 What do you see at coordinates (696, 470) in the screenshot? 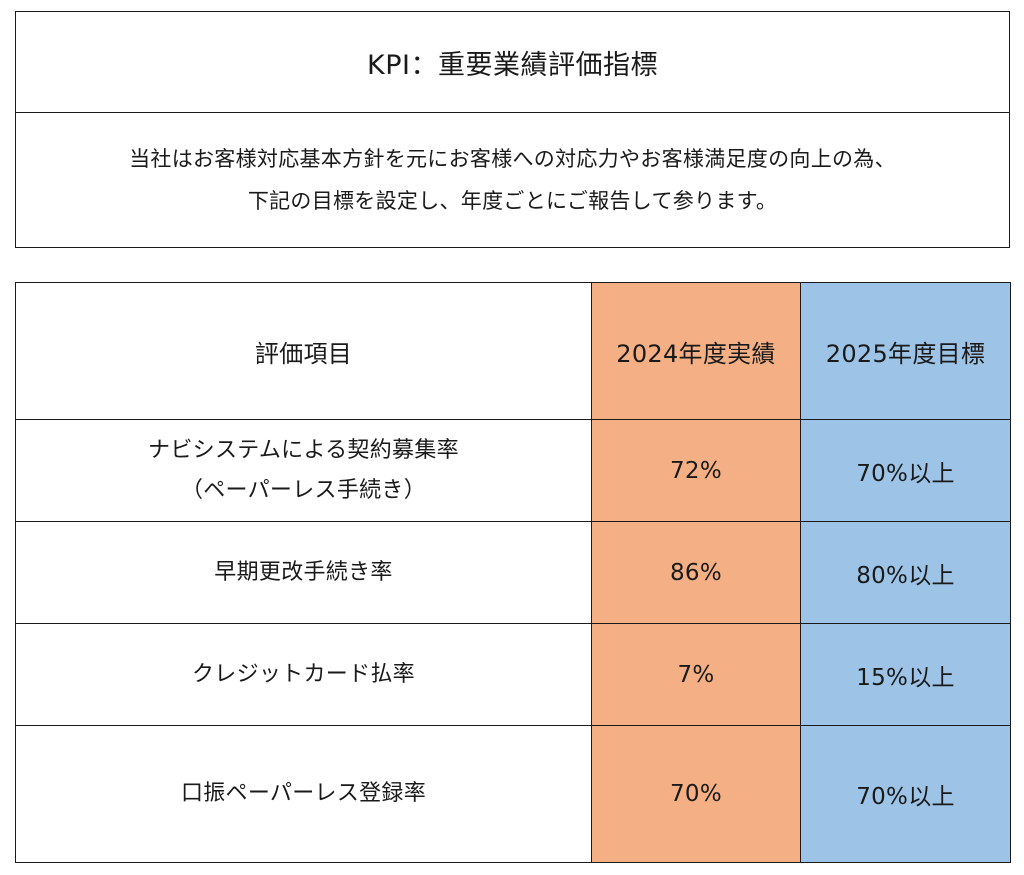
I see `actual-value: 72%` at bounding box center [696, 470].